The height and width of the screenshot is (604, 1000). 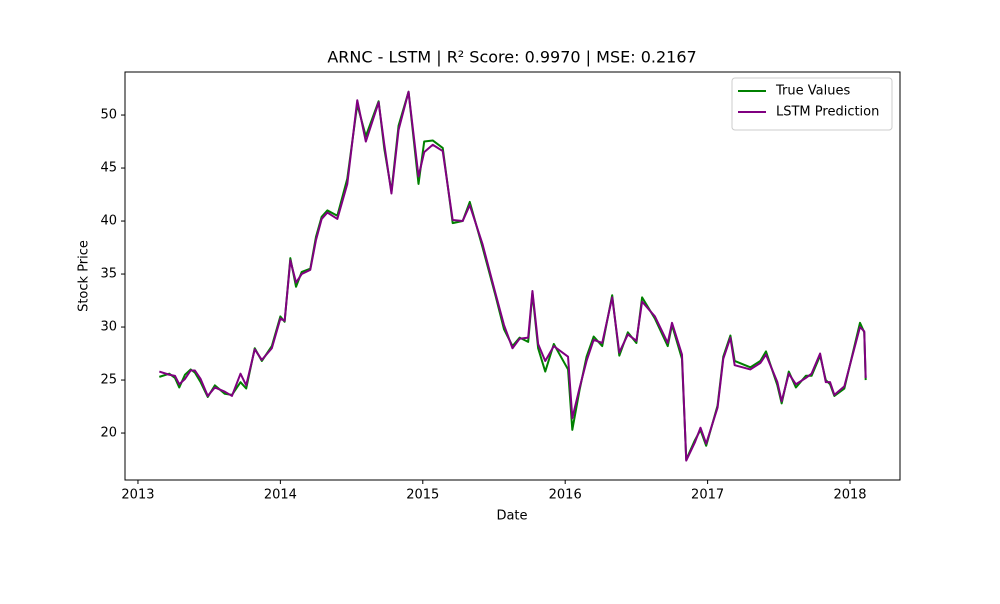 I want to click on y-tick-label: 30, so click(x=108, y=327).